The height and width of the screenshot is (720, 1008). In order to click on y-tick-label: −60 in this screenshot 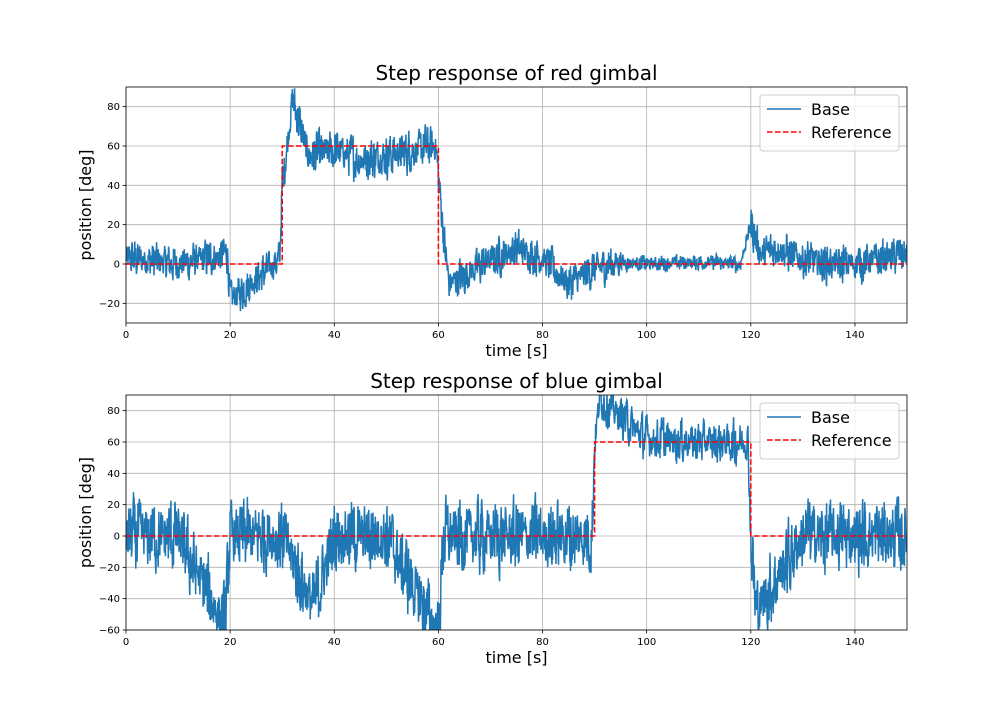, I will do `click(109, 631)`.